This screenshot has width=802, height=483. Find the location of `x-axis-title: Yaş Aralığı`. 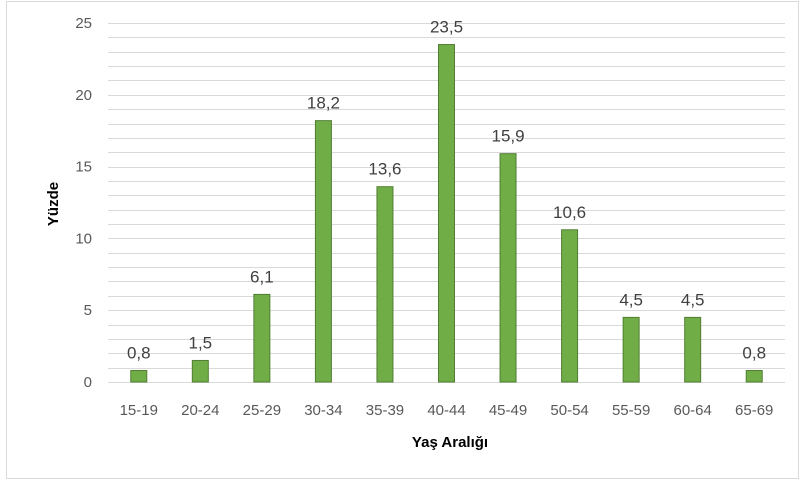

x-axis-title: Yaş Aralığı is located at coordinates (450, 442).